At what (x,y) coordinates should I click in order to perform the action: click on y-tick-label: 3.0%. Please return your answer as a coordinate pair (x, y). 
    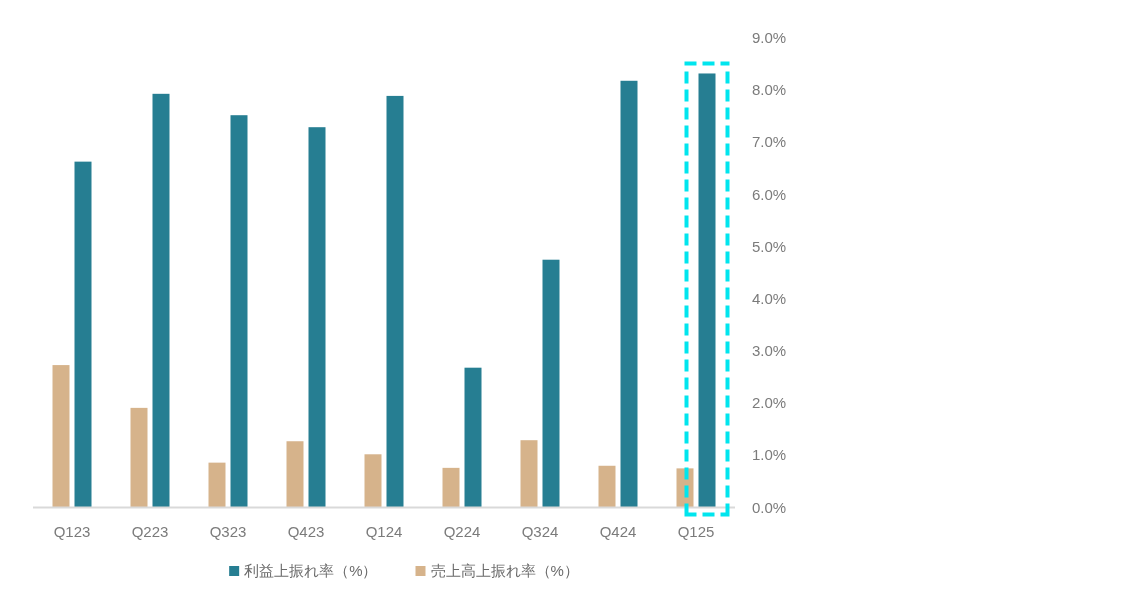
    Looking at the image, I should click on (769, 350).